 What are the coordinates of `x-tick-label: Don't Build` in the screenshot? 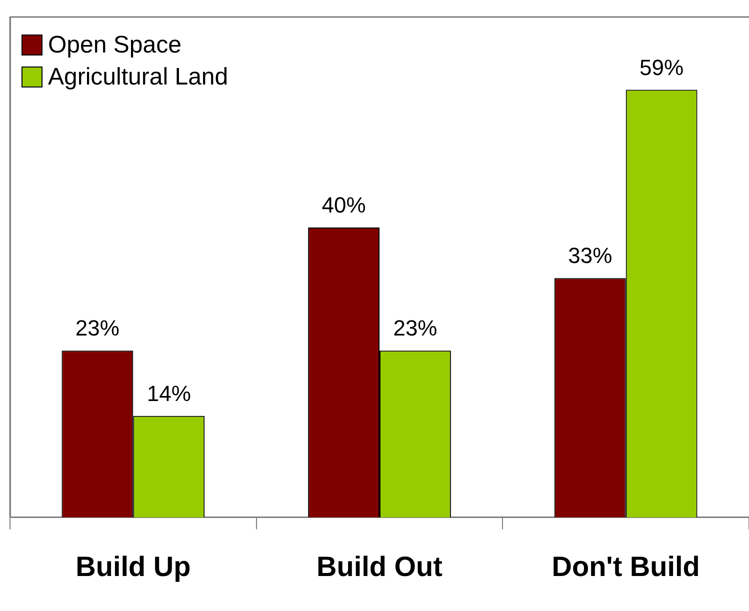 It's located at (626, 566).